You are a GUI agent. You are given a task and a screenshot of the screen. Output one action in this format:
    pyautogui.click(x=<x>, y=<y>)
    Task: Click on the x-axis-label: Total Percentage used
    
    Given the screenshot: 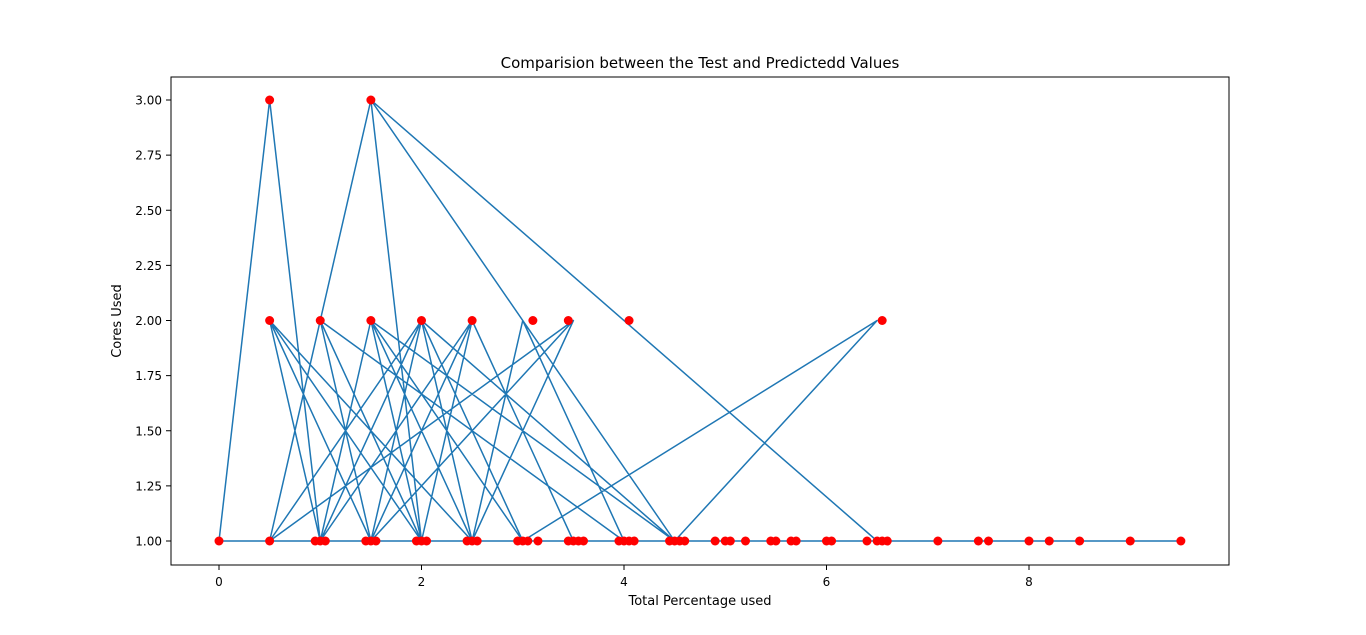 What is the action you would take?
    pyautogui.click(x=699, y=601)
    